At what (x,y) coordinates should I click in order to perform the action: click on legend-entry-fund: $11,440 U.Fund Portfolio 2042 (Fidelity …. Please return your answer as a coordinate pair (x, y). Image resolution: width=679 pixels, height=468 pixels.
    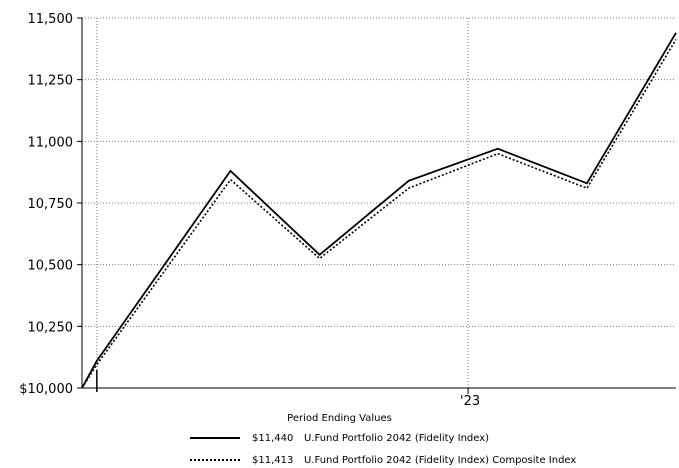
    Looking at the image, I should click on (339, 438).